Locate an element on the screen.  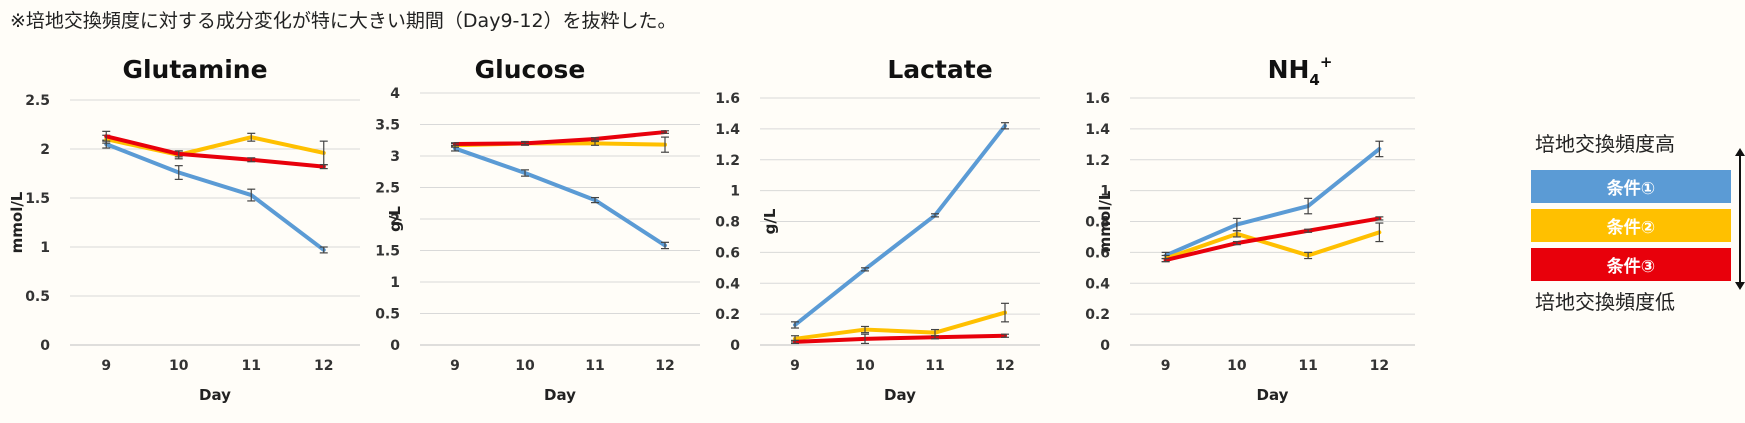
chart-title: NH4+ is located at coordinates (1300, 71).